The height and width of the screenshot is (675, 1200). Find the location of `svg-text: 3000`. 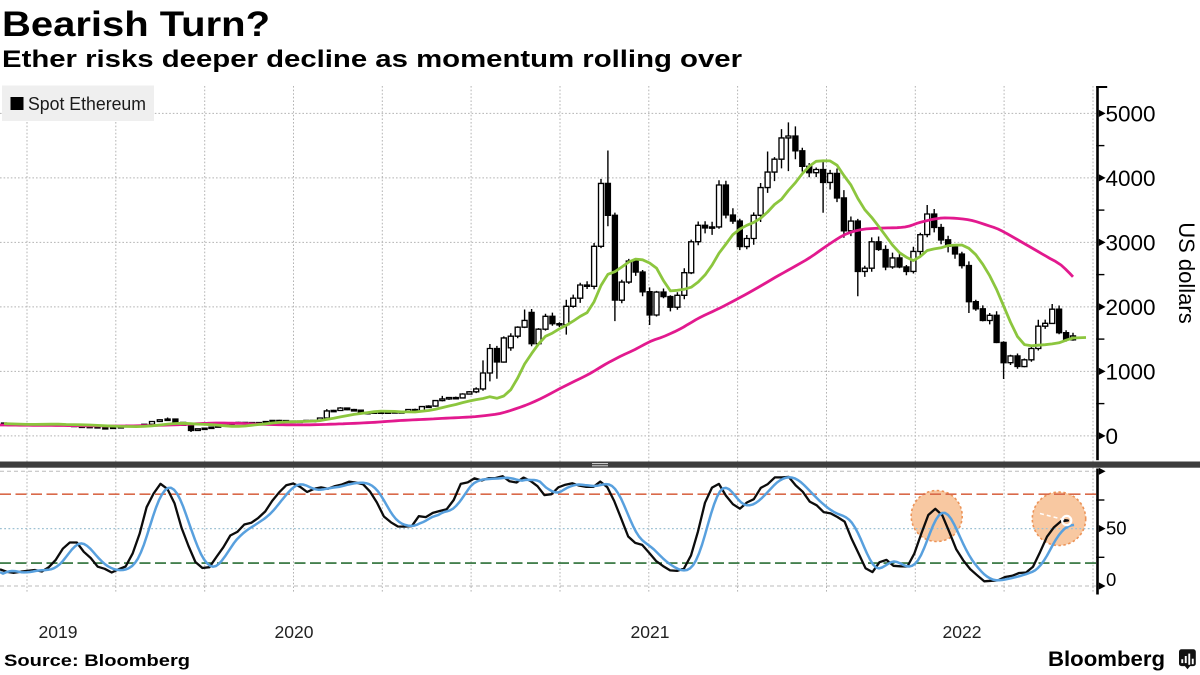

svg-text: 3000 is located at coordinates (1131, 242).